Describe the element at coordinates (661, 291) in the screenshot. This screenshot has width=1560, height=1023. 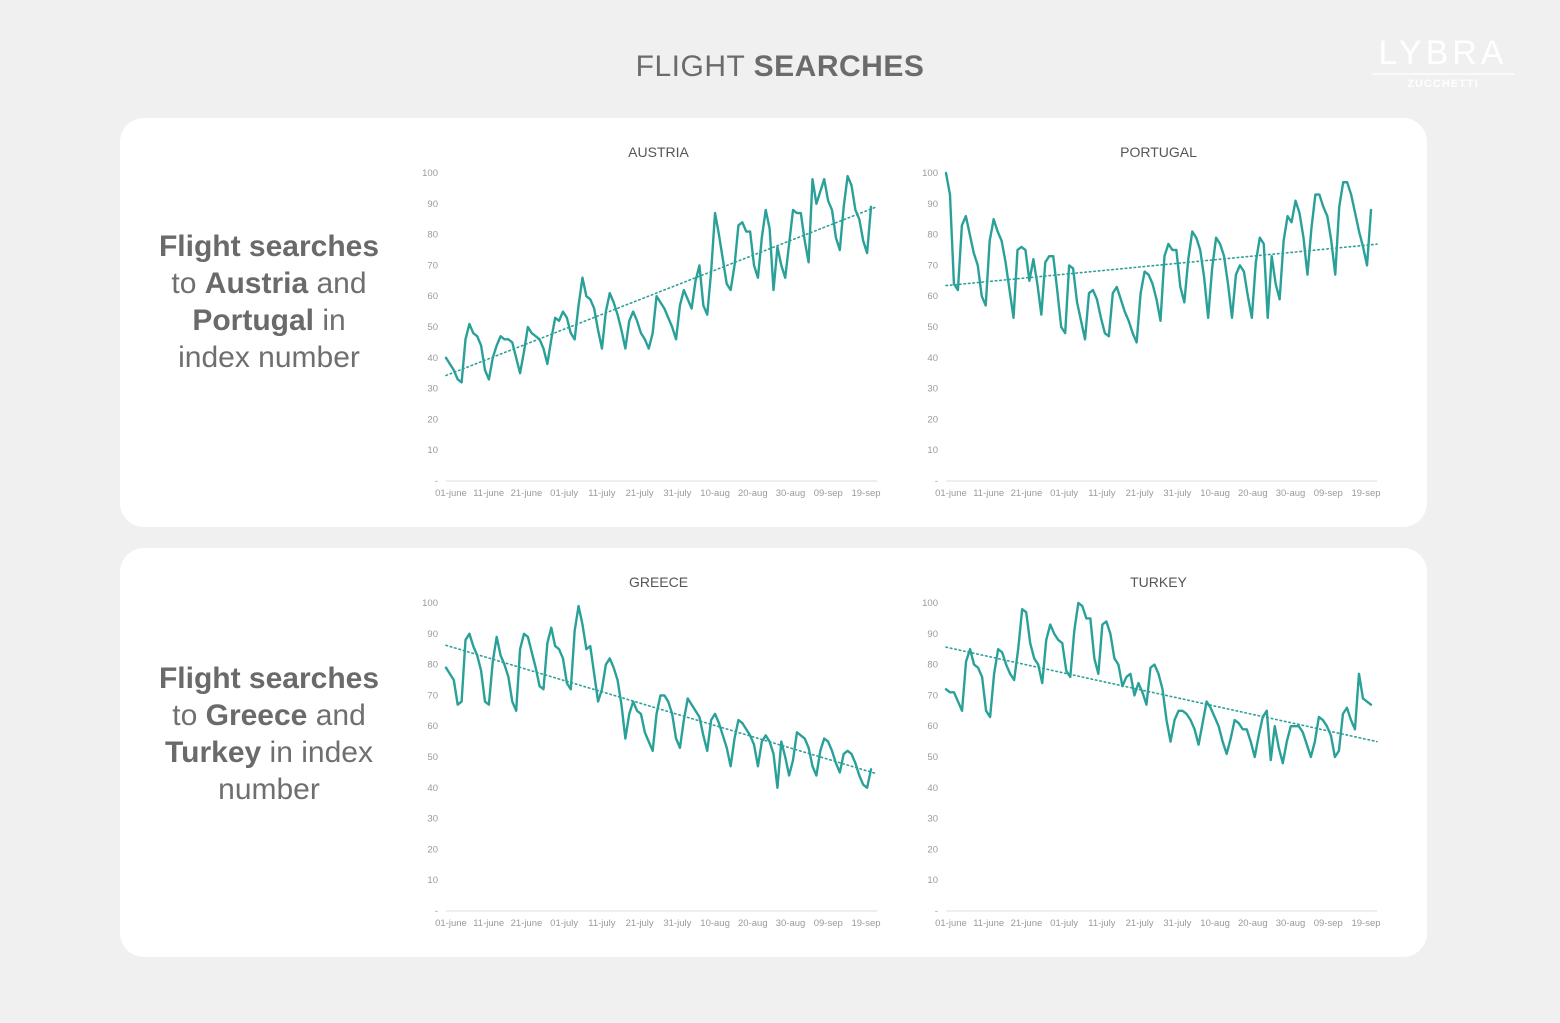
I see `austria-trend-line` at that location.